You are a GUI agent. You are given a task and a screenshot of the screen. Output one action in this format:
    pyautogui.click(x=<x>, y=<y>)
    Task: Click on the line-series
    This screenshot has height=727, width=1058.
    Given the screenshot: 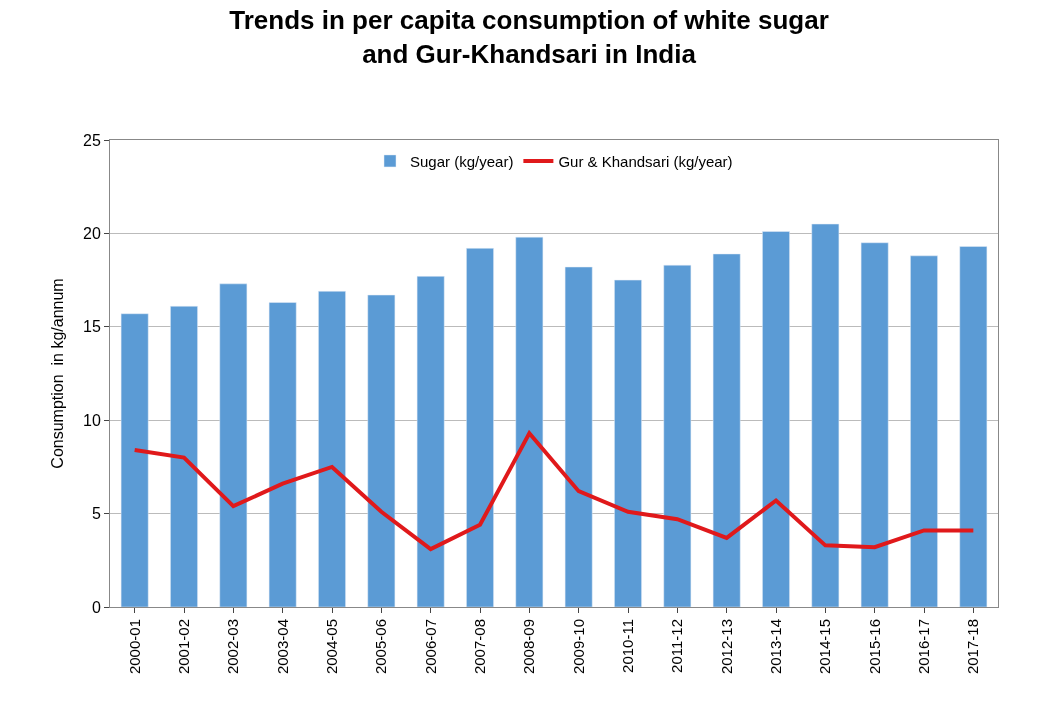 What is the action you would take?
    pyautogui.click(x=554, y=491)
    